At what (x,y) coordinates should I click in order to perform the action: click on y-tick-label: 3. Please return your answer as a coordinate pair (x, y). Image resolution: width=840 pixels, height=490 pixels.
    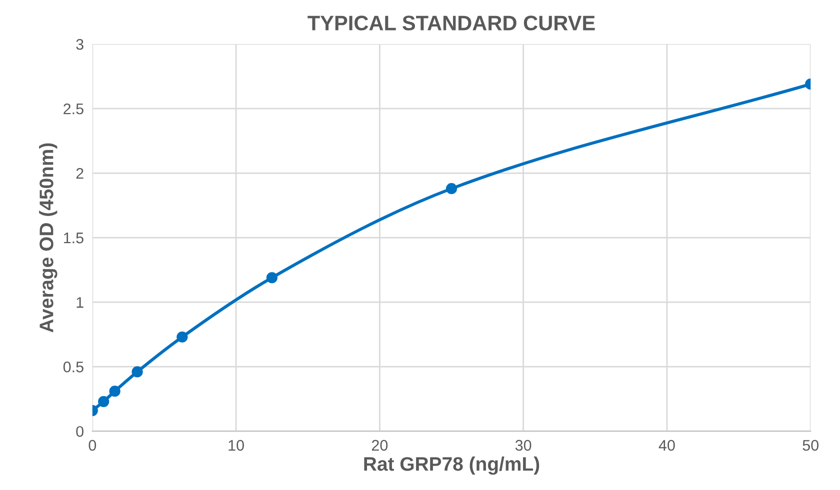
    Looking at the image, I should click on (80, 44).